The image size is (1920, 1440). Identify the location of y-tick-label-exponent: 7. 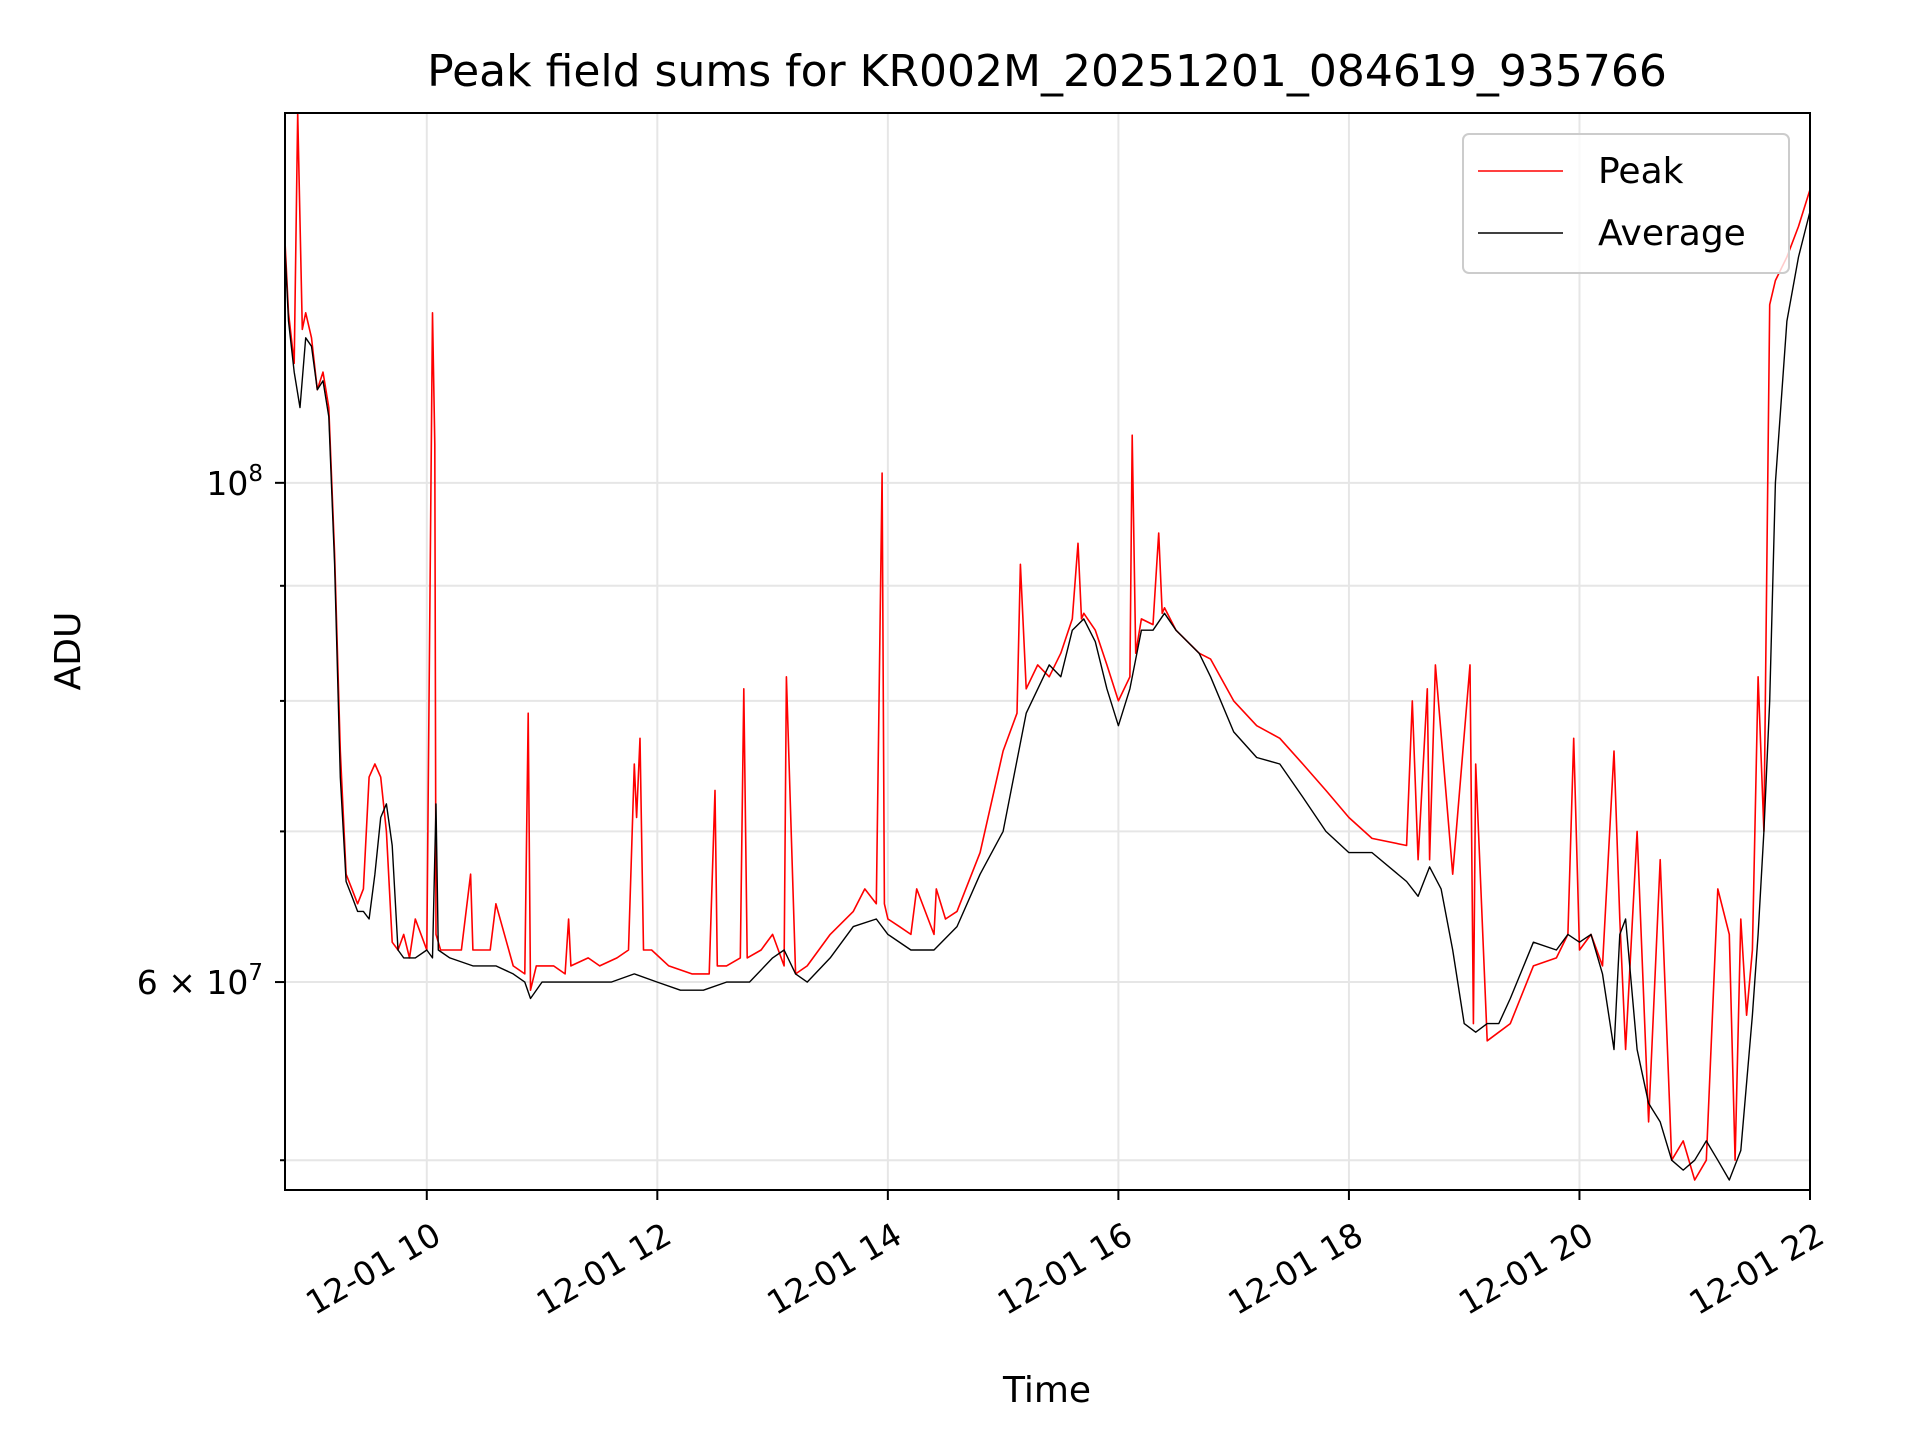
(255, 973).